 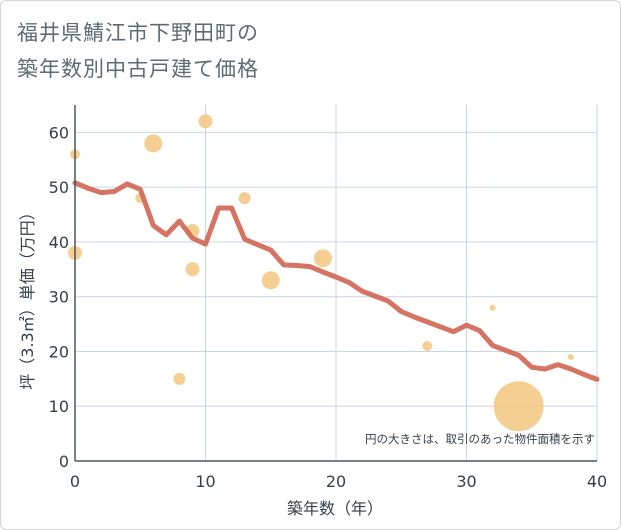 I want to click on chart-title: 福井県鯖江市下野田町の 築年数別中古戸建て価格, so click(x=227, y=51).